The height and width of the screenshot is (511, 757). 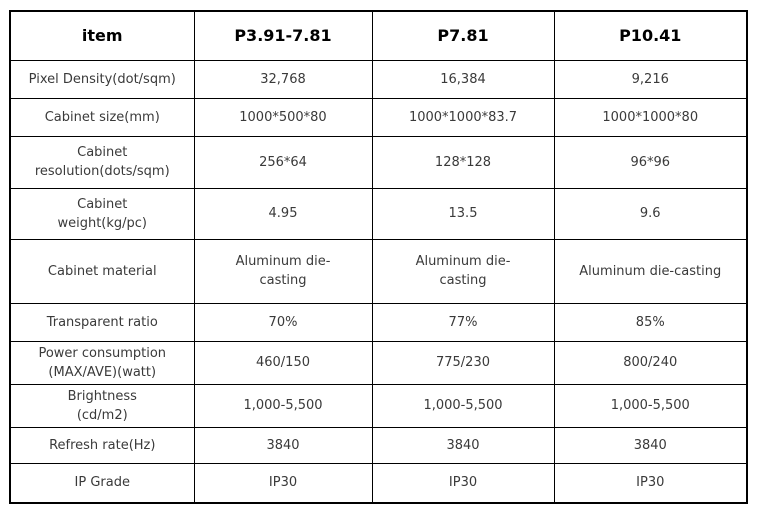 I want to click on row-label-line: Brightness, so click(x=102, y=396).